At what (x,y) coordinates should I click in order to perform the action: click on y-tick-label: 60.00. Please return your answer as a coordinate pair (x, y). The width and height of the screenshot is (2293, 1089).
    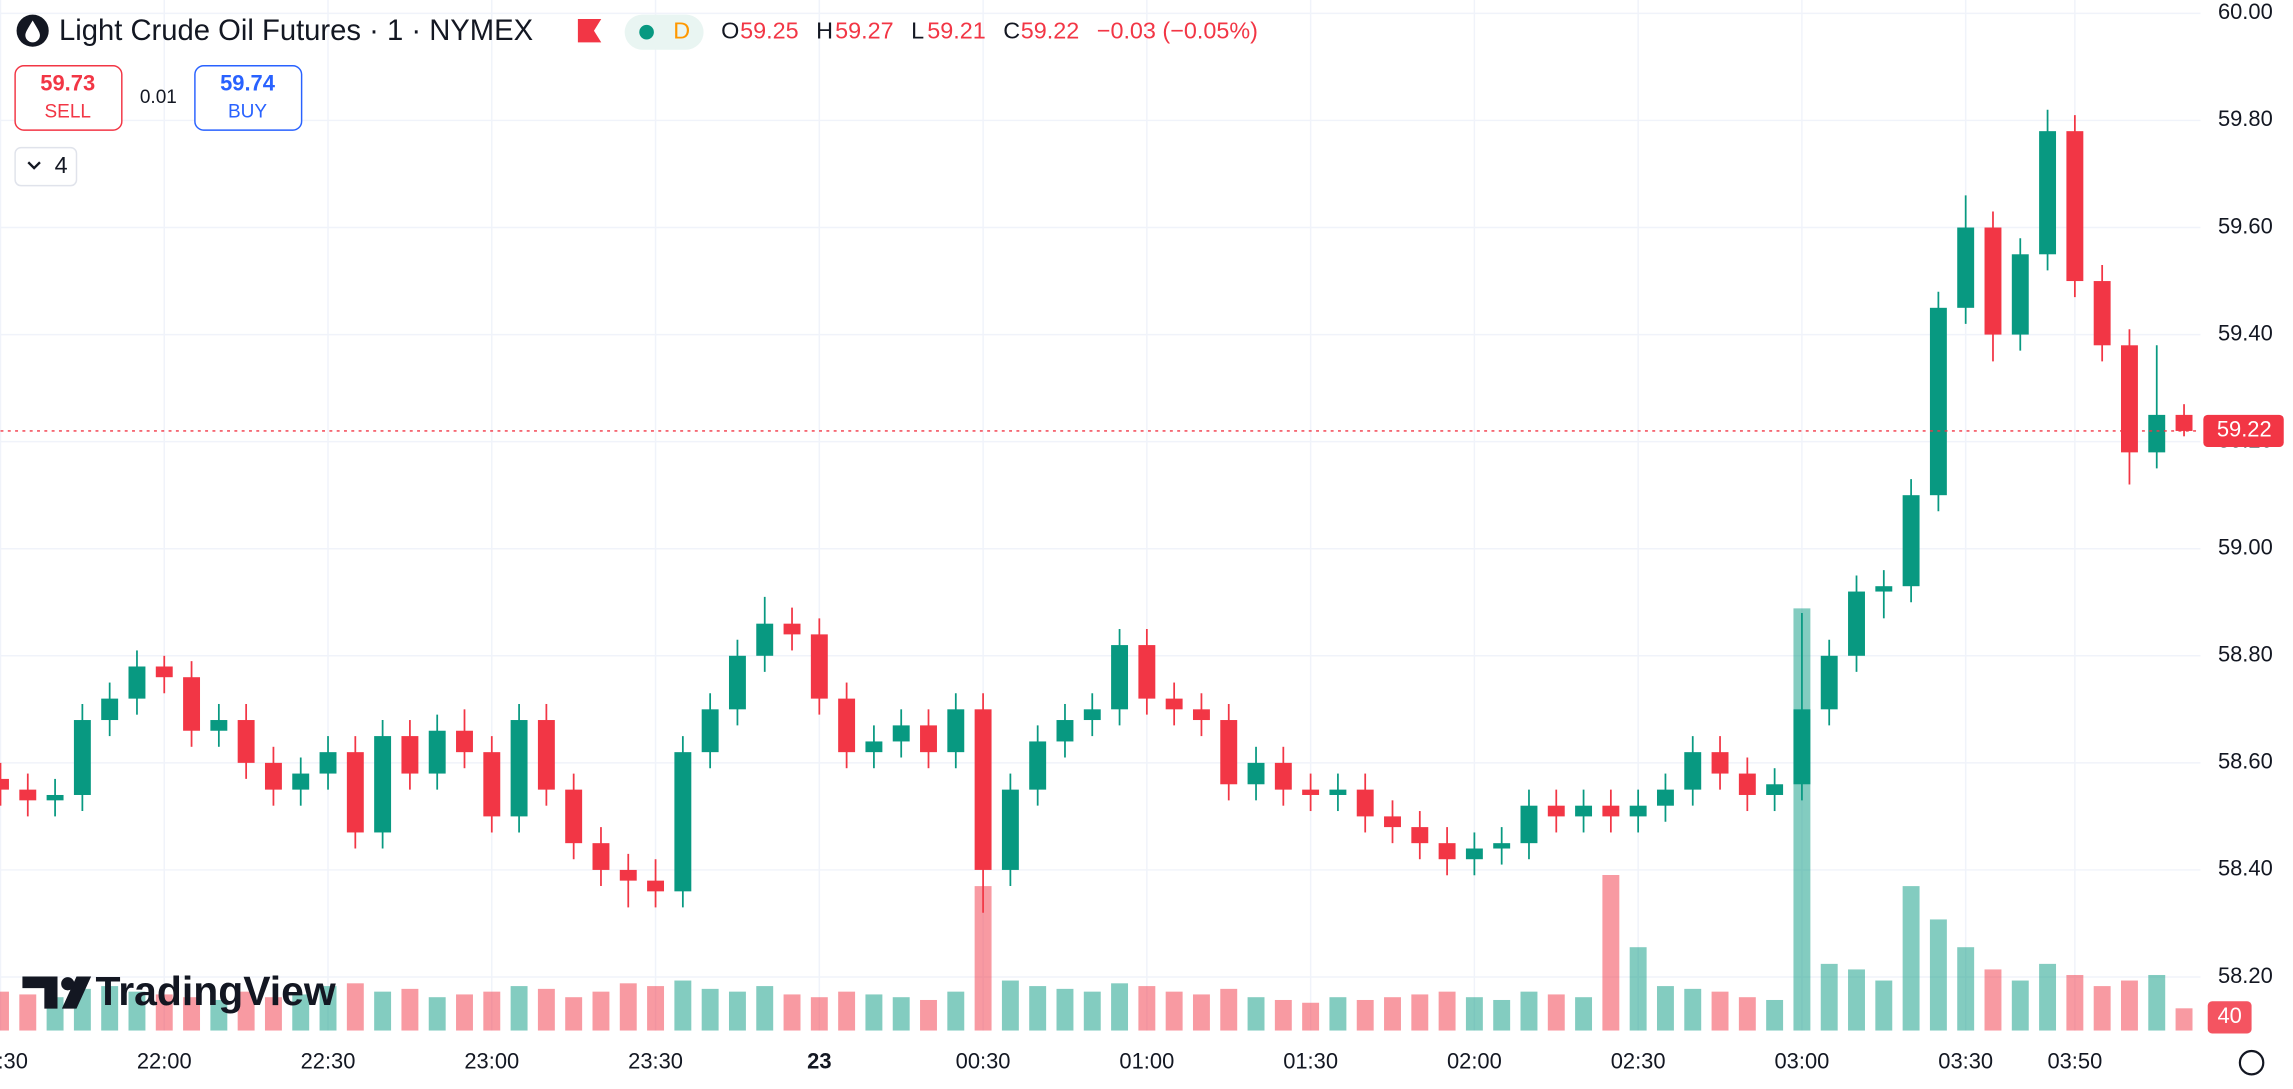
    Looking at the image, I should click on (2245, 12).